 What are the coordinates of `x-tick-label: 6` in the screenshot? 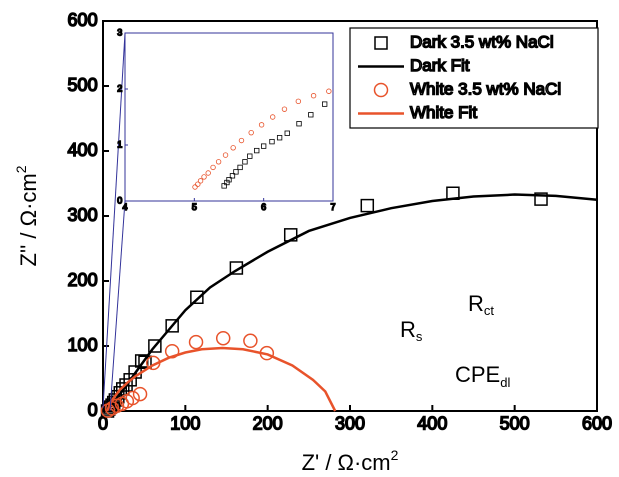 It's located at (263, 207).